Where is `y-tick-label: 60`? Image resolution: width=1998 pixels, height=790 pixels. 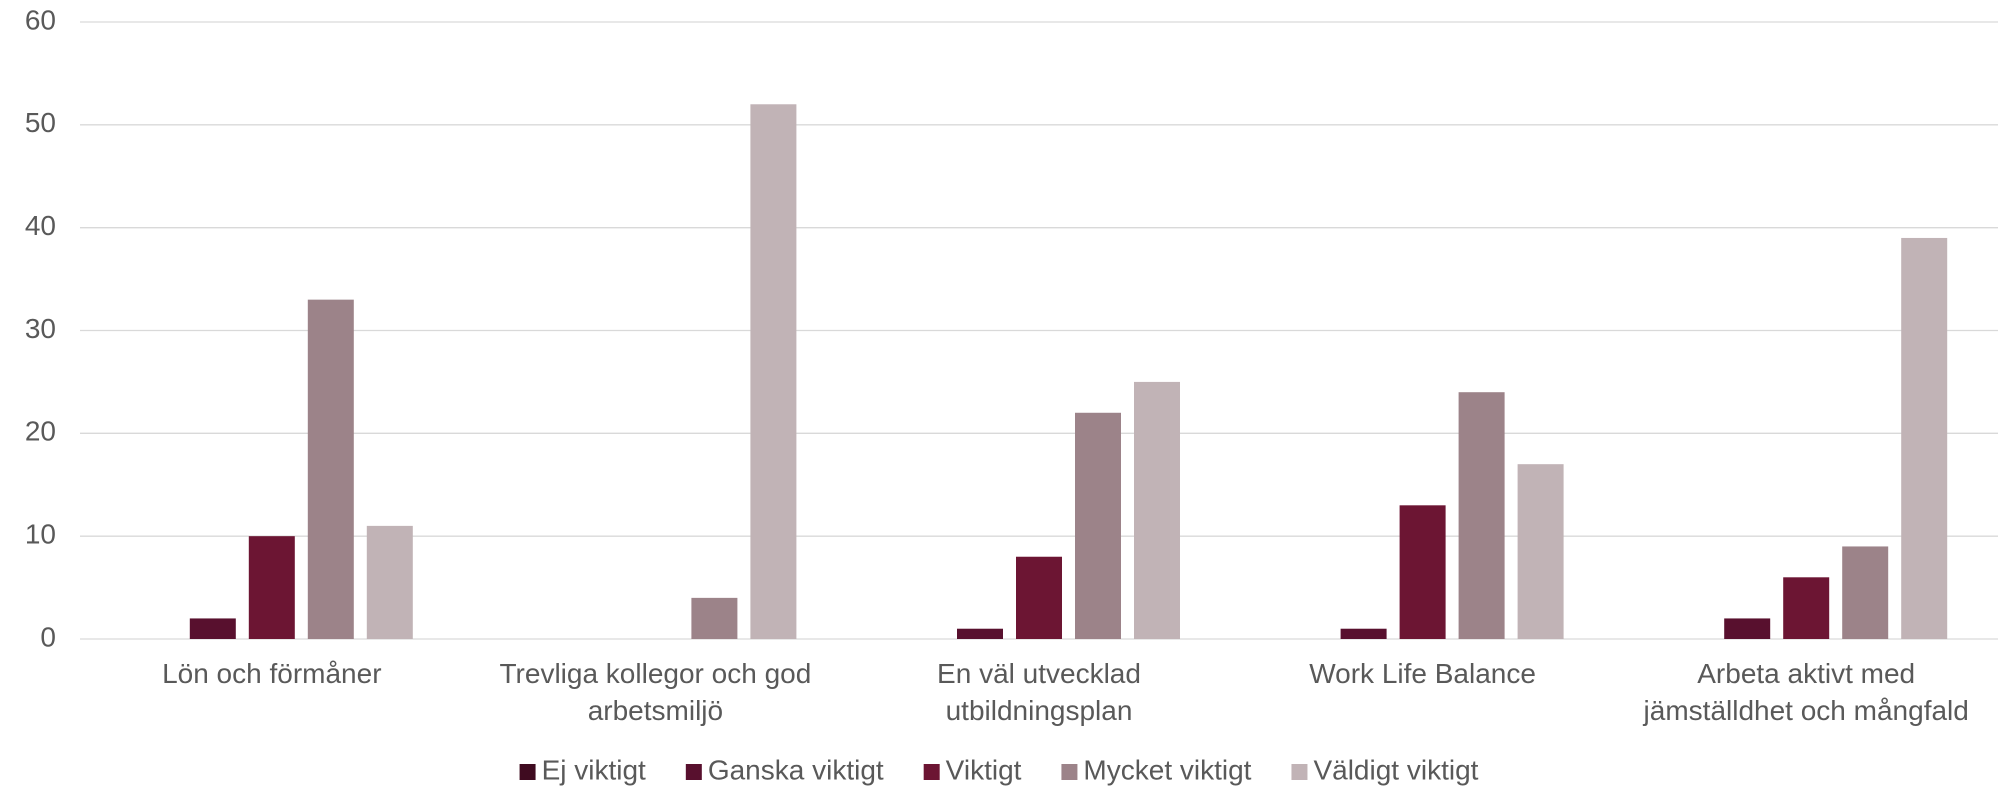
y-tick-label: 60 is located at coordinates (40, 19).